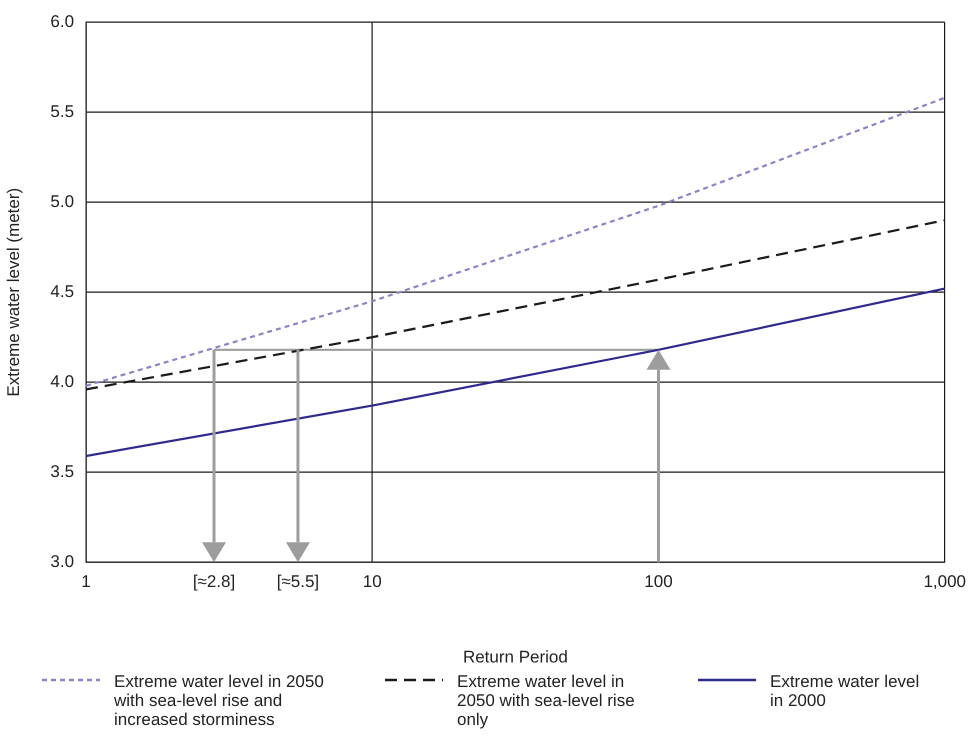 This screenshot has width=976, height=748. What do you see at coordinates (62, 381) in the screenshot?
I see `y-tick-label: 4.0` at bounding box center [62, 381].